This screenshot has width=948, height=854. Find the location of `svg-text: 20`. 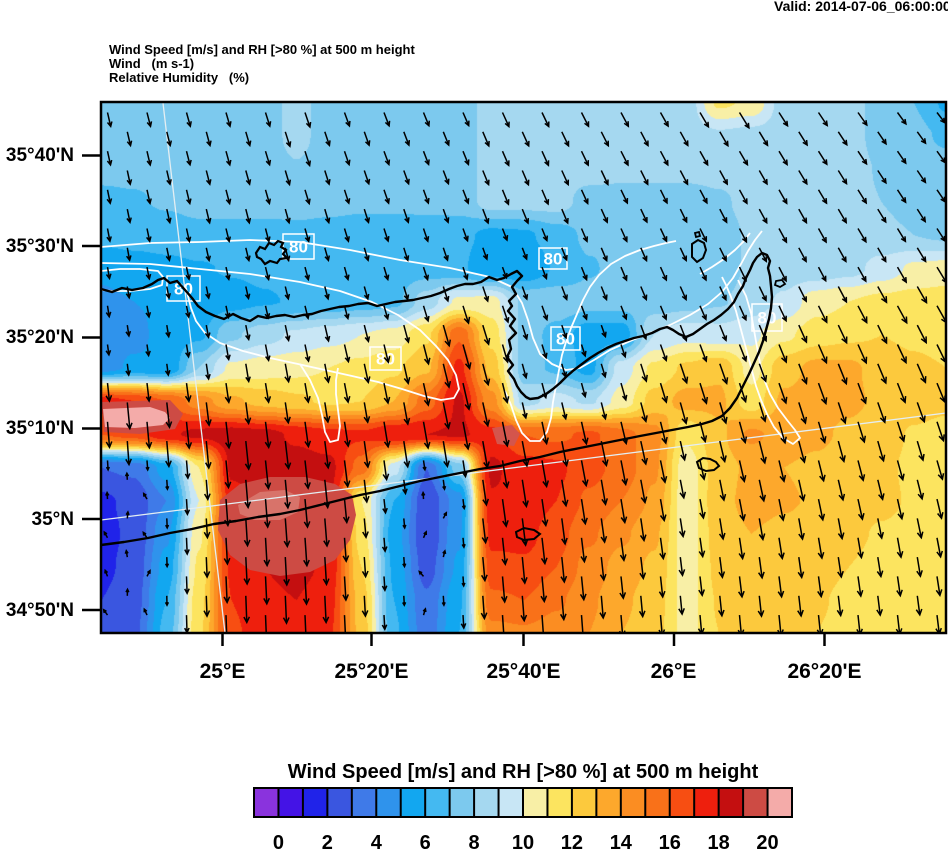

svg-text: 20 is located at coordinates (767, 843).